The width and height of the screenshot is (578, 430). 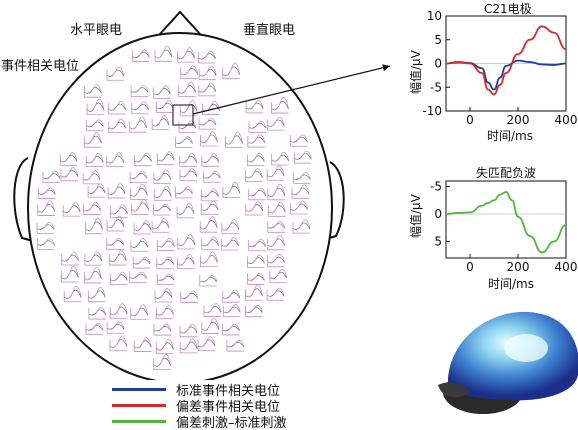 What do you see at coordinates (518, 267) in the screenshot?
I see `mmn-xtick-label: 200` at bounding box center [518, 267].